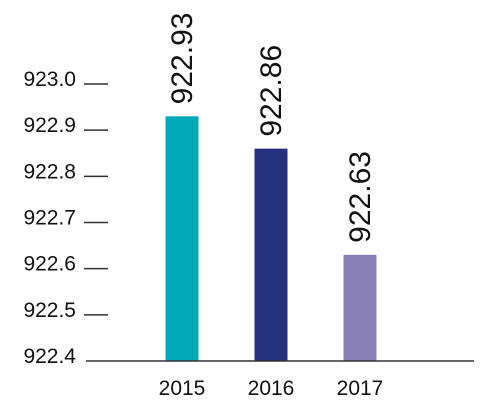 The height and width of the screenshot is (414, 492). What do you see at coordinates (49, 125) in the screenshot?
I see `y-tick-label: 922.9` at bounding box center [49, 125].